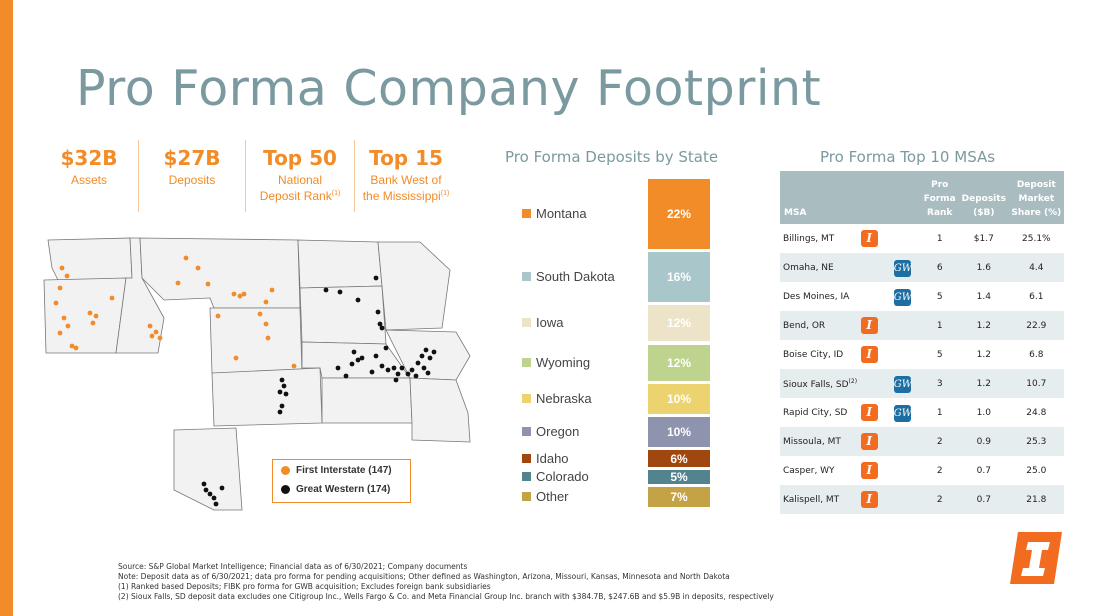 This screenshot has height=616, width=1097. What do you see at coordinates (1036, 238) in the screenshot?
I see `share-cell: 25.1%` at bounding box center [1036, 238].